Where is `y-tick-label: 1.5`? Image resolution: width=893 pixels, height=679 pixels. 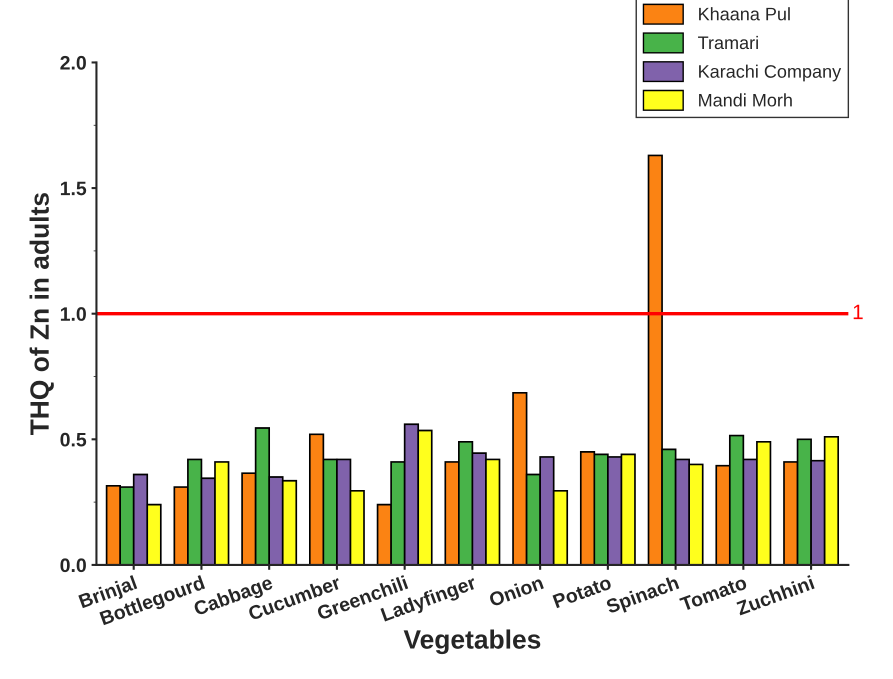
y-tick-label: 1.5 is located at coordinates (73, 189).